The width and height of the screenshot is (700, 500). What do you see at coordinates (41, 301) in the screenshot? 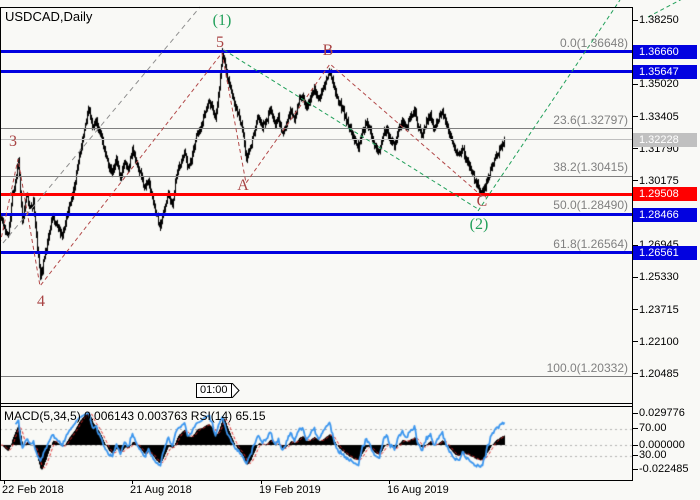
I see `wave-label-4: 4` at bounding box center [41, 301].